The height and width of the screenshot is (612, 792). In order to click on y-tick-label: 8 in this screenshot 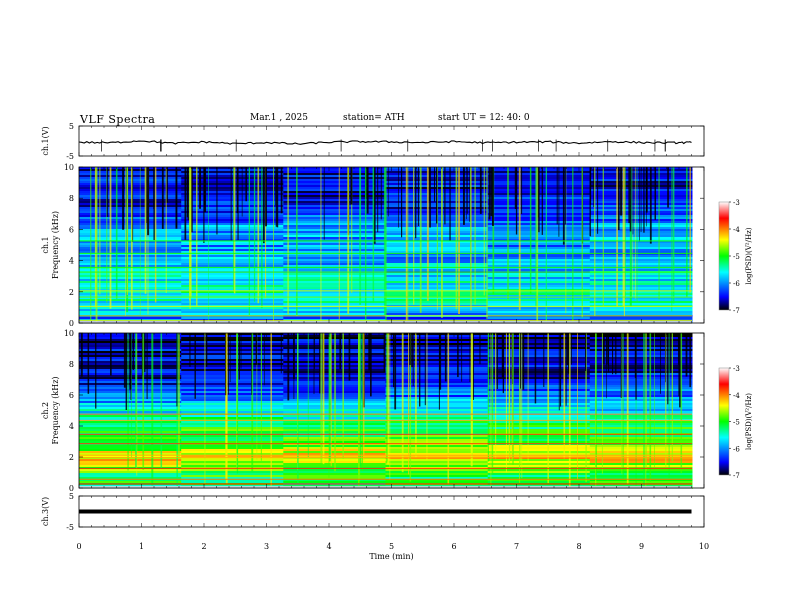, I will do `click(71, 364)`.